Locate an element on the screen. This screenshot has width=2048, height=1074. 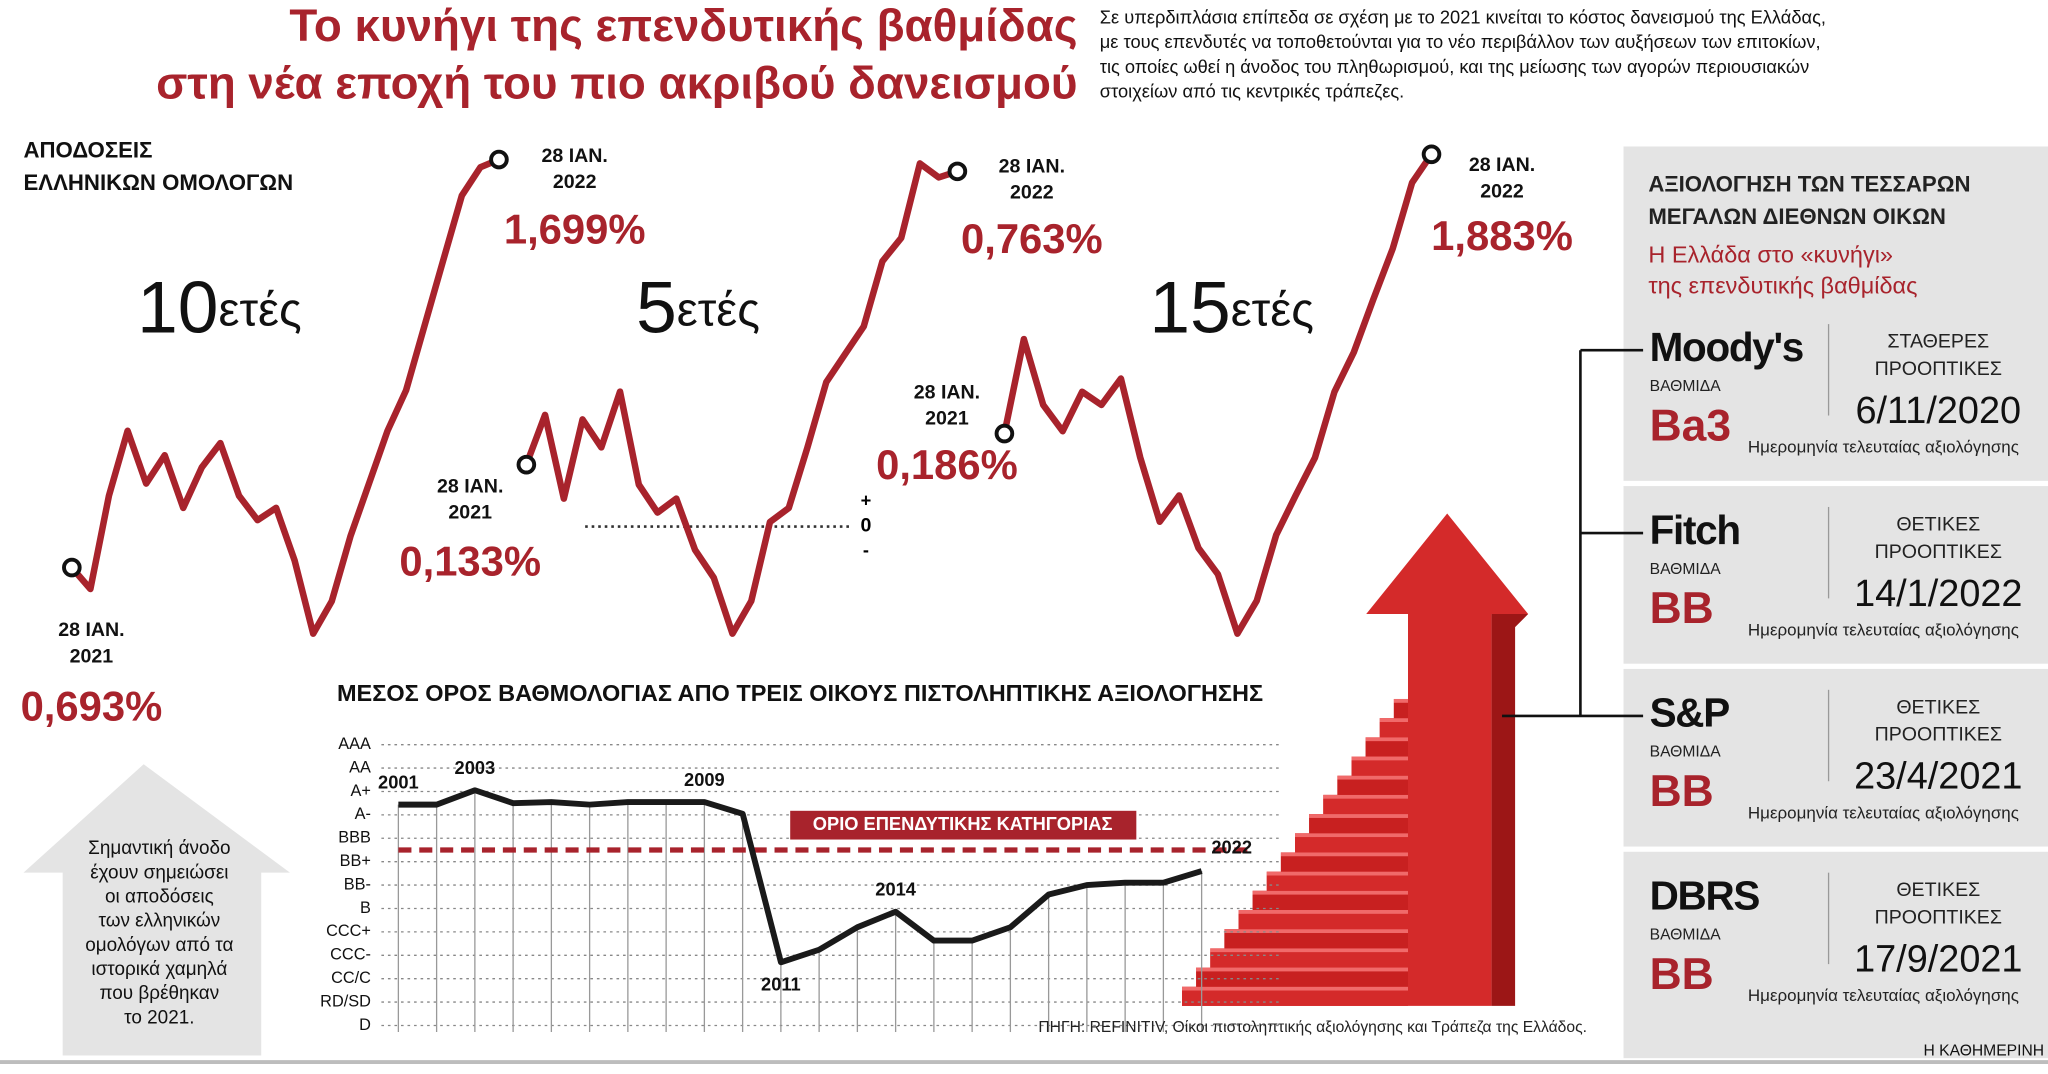
title: Το κυνήγι της επενδυτικής βαθμίδας is located at coordinates (683, 25).